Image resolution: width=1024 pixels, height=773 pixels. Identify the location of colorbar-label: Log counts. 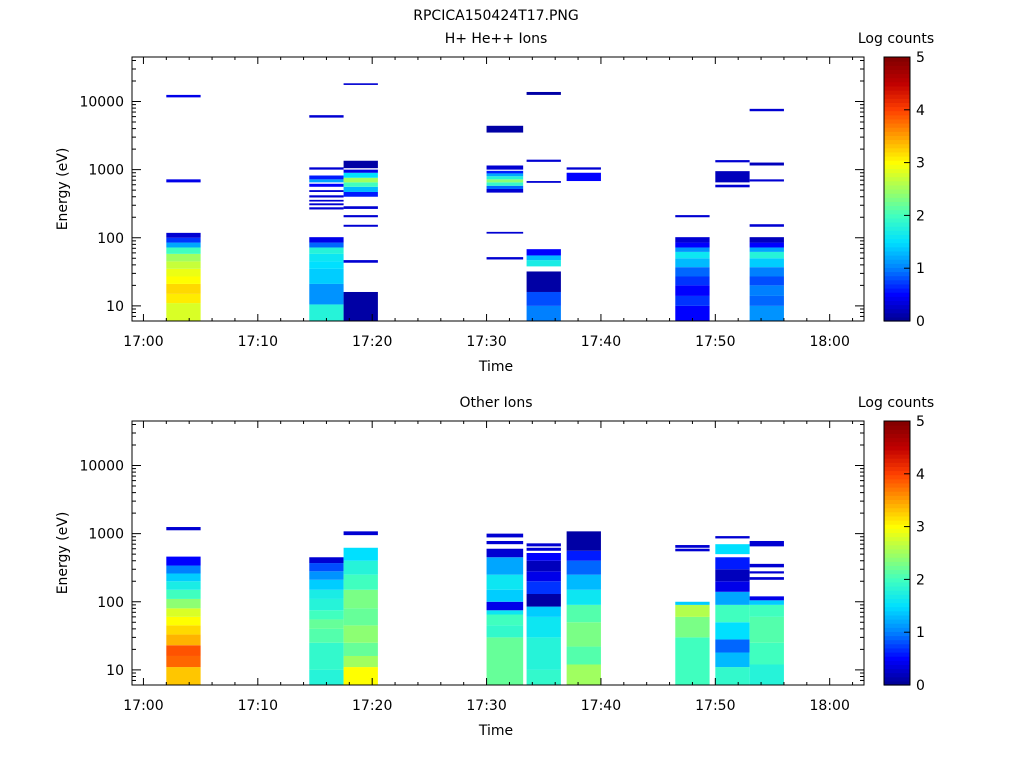
(896, 39).